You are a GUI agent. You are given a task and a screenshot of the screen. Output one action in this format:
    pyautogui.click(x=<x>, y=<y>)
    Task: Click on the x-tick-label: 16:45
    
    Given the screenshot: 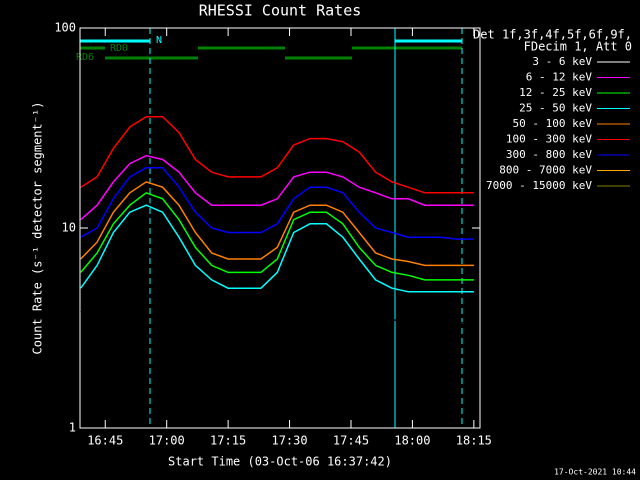 What is the action you would take?
    pyautogui.click(x=105, y=441)
    